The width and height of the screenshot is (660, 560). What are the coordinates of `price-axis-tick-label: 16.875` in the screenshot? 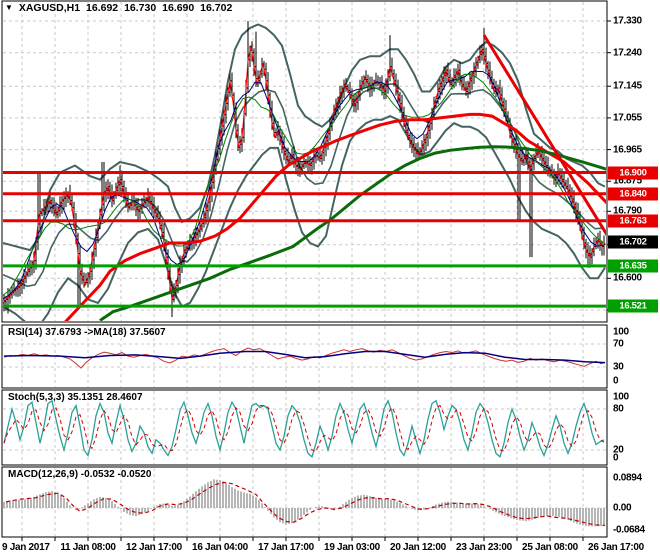 It's located at (627, 181).